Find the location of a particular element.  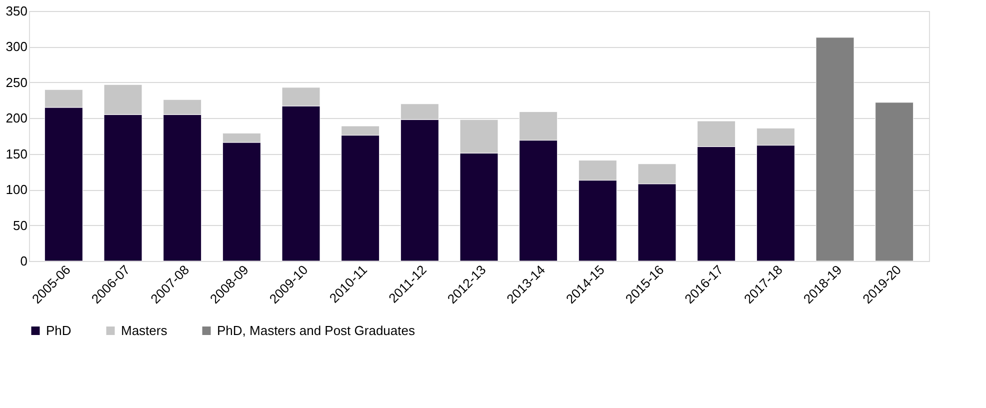

legend-label: PhD, Masters and Post Graduates is located at coordinates (316, 330).